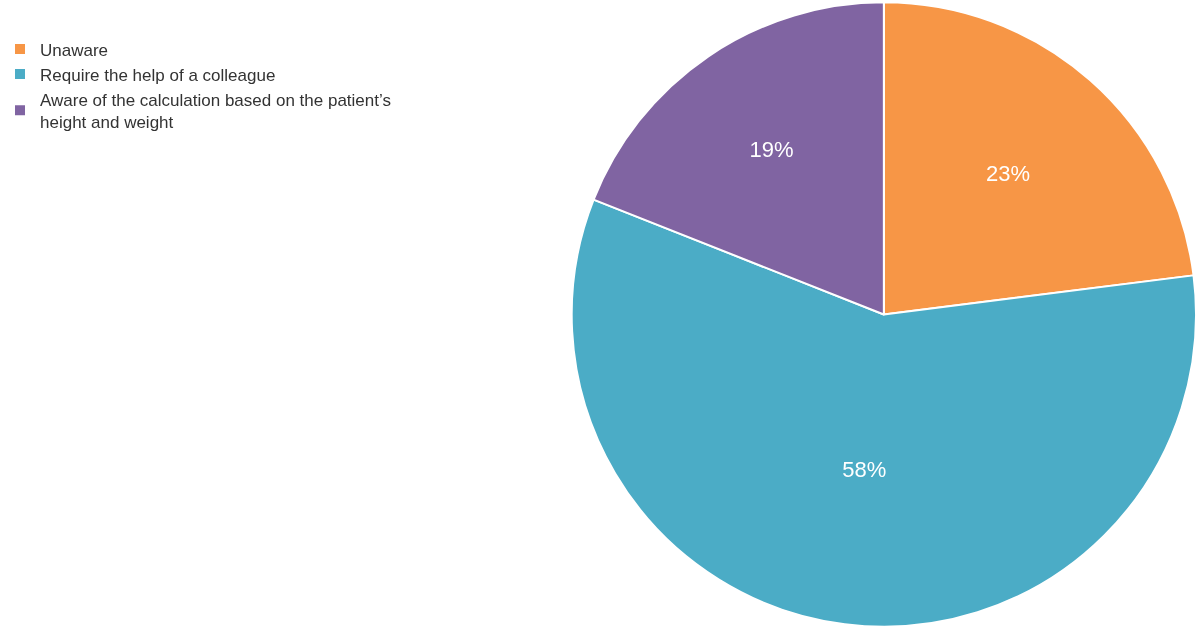 This screenshot has width=1196, height=629. What do you see at coordinates (864, 469) in the screenshot?
I see `data-label: 58%` at bounding box center [864, 469].